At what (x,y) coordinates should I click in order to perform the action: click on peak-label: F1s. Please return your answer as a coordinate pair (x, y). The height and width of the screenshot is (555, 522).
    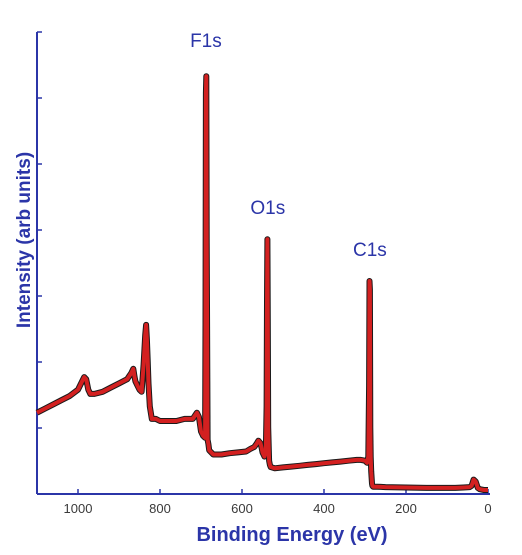
    Looking at the image, I should click on (206, 41).